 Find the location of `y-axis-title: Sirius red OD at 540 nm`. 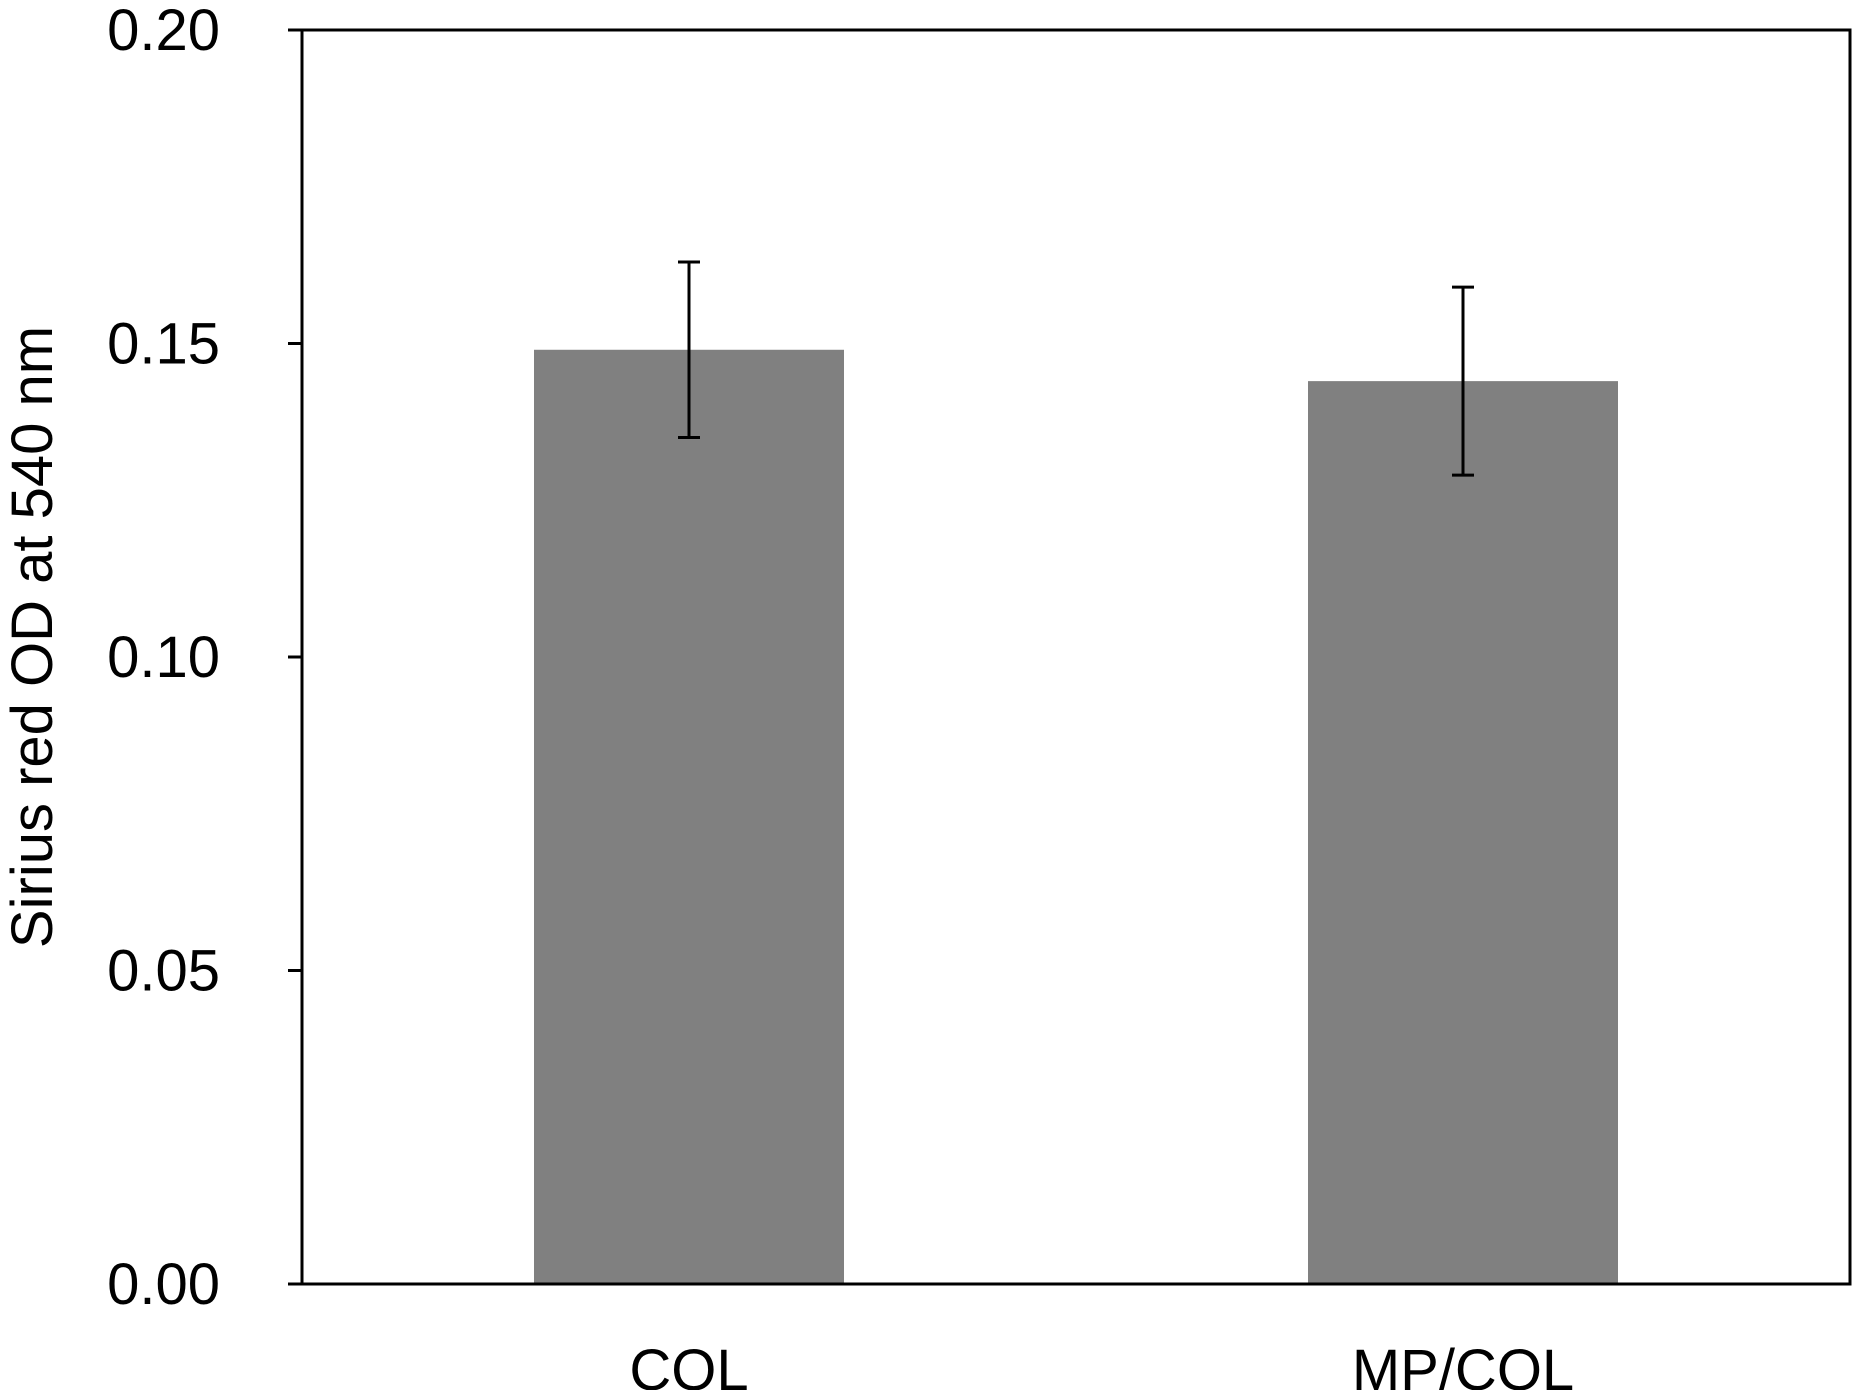

y-axis-title: Sirius red OD at 540 nm is located at coordinates (32, 637).